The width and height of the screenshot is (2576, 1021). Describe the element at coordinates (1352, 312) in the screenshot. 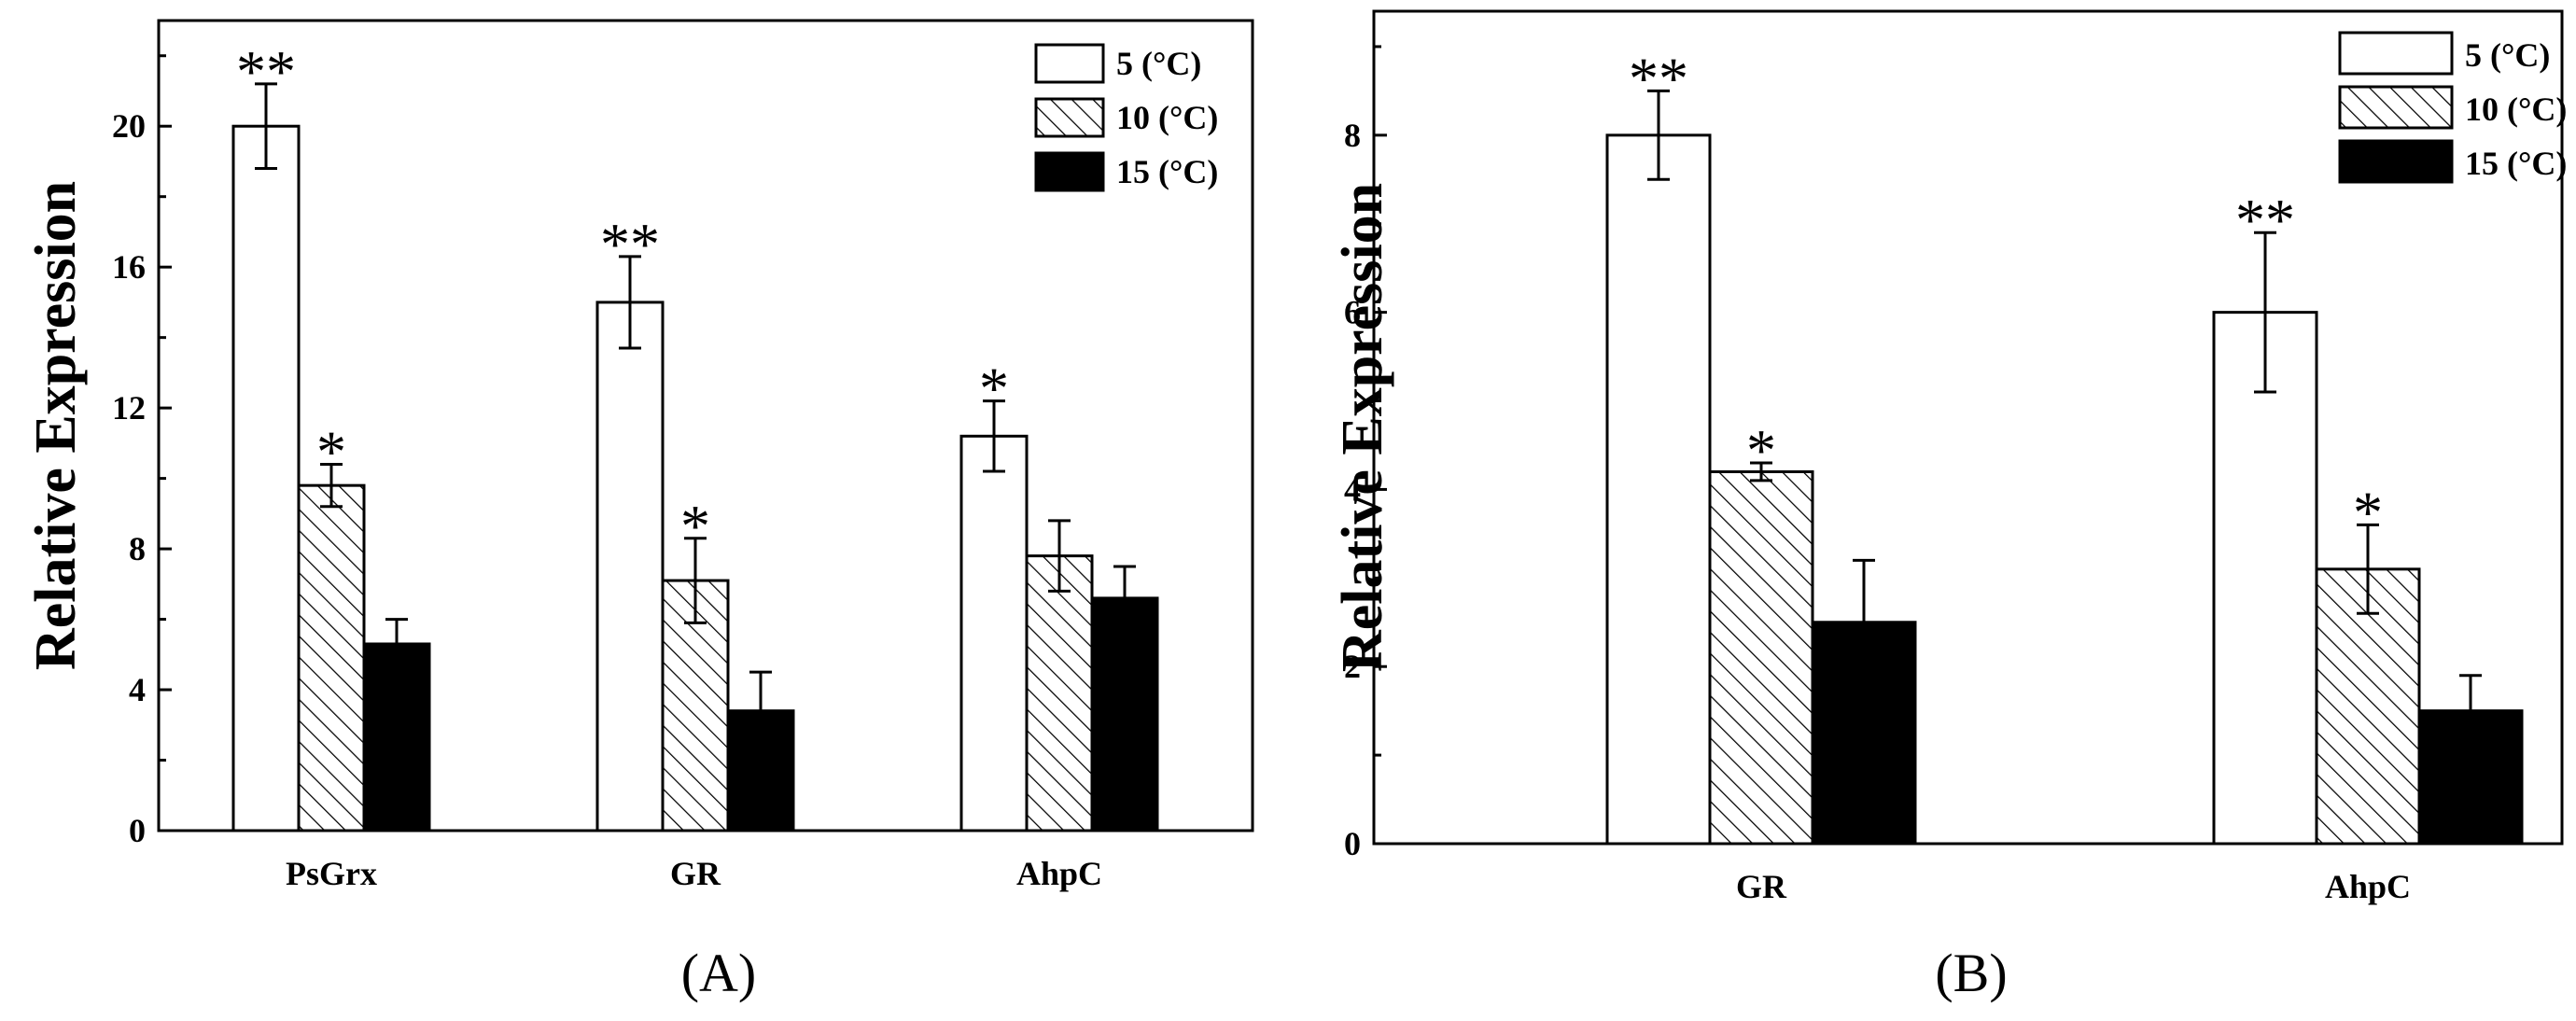

I see `y-tick-label: 6` at that location.